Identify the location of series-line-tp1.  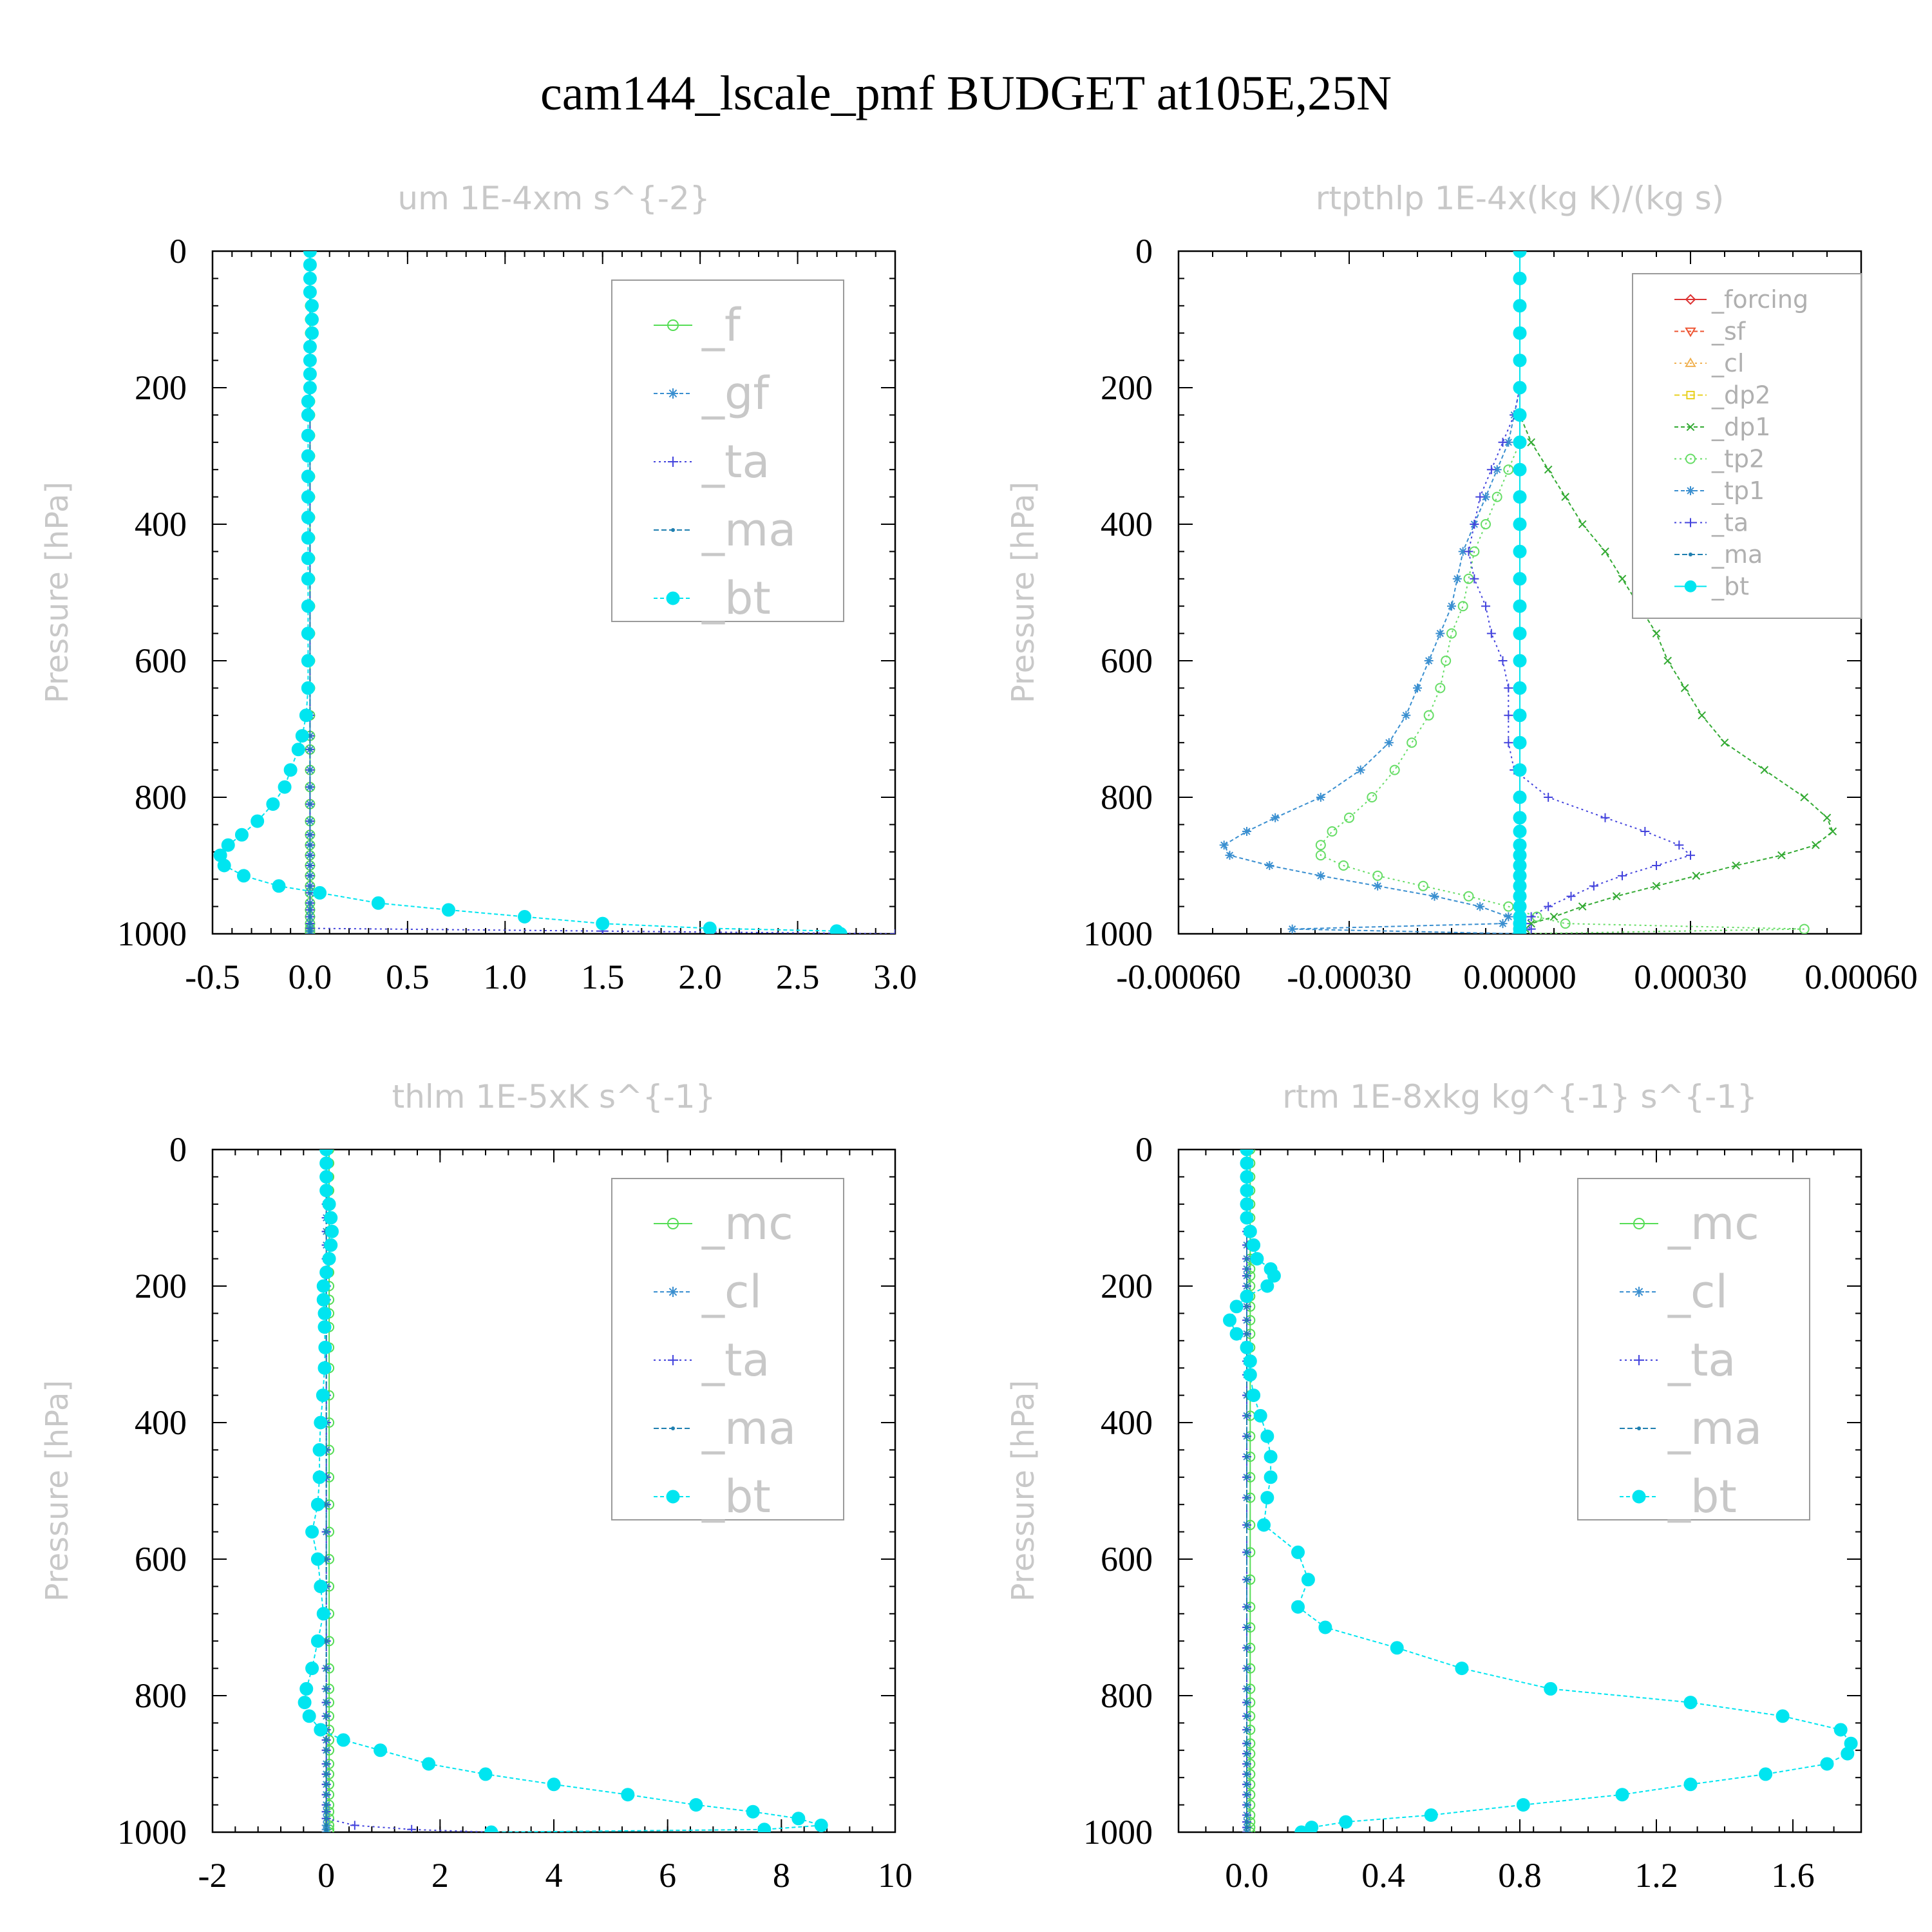
(1372, 592).